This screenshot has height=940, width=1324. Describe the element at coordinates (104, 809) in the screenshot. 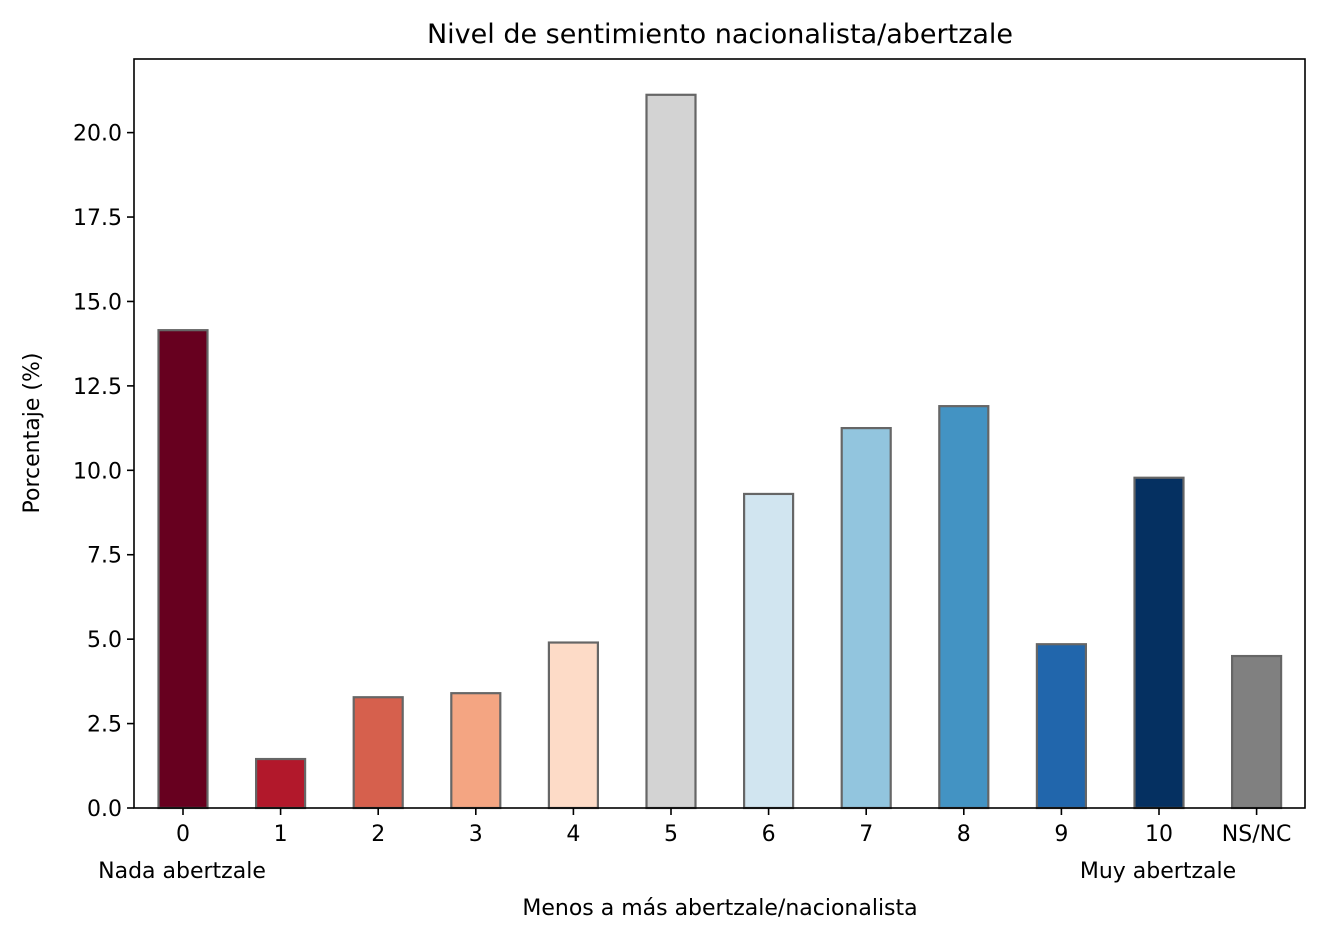

I see `y-tick-label: 0.0` at that location.